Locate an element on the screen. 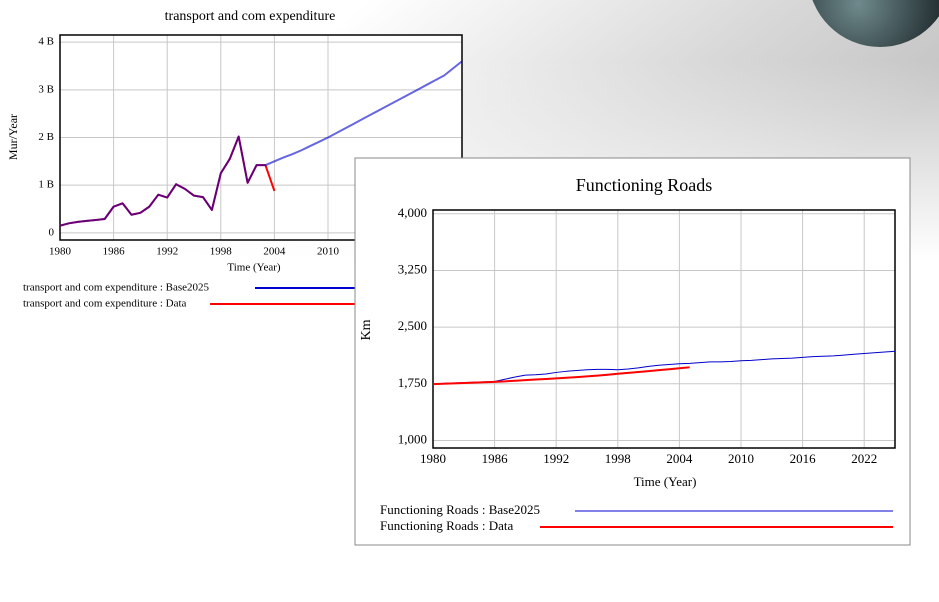  legend-label: transport and com expenditure : Base2025 is located at coordinates (116, 288).